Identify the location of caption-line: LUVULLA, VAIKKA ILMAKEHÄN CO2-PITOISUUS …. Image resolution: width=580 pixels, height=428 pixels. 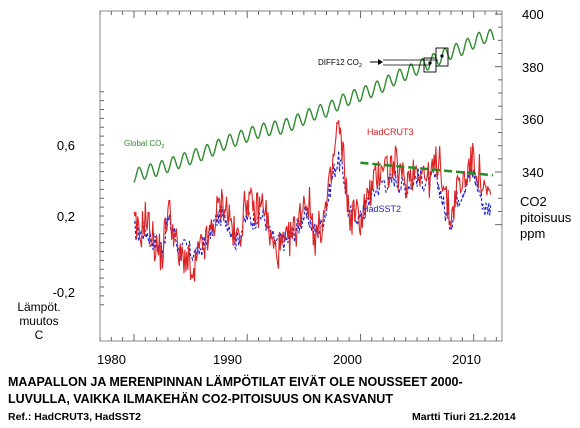
(288, 399).